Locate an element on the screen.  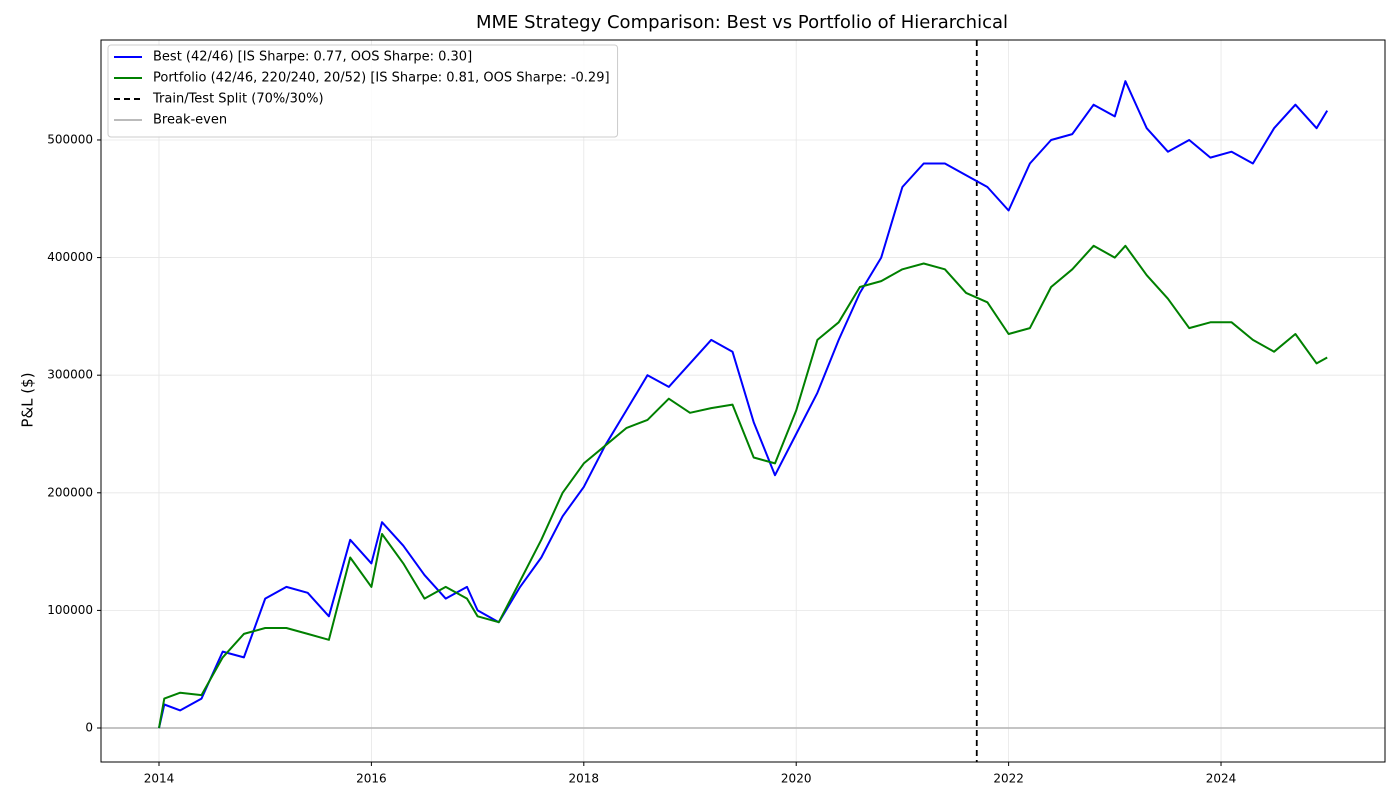
y-tick-label: 0 is located at coordinates (89, 728).